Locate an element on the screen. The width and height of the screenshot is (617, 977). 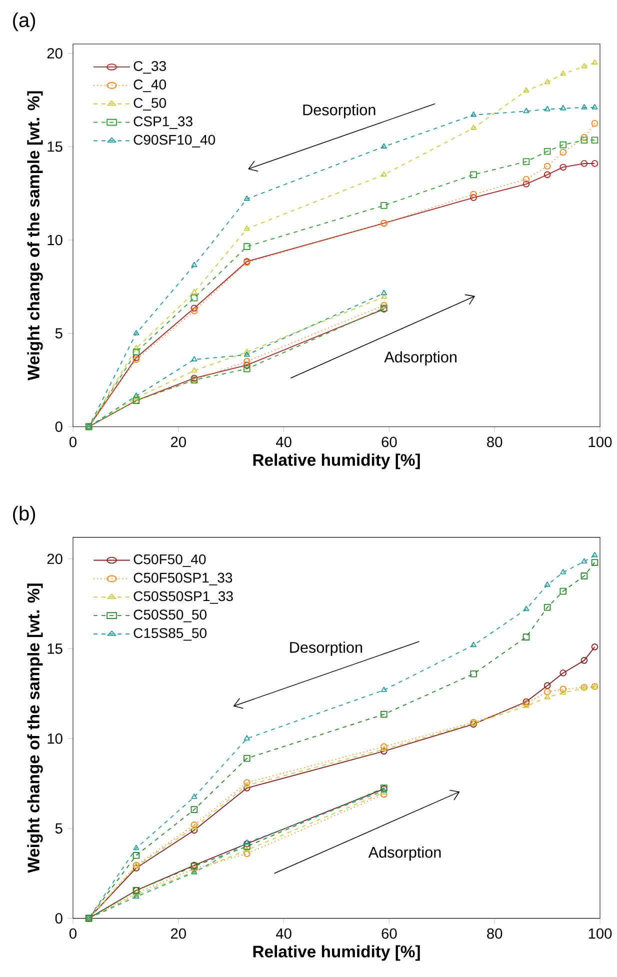
chart-title: (a) is located at coordinates (24, 22).